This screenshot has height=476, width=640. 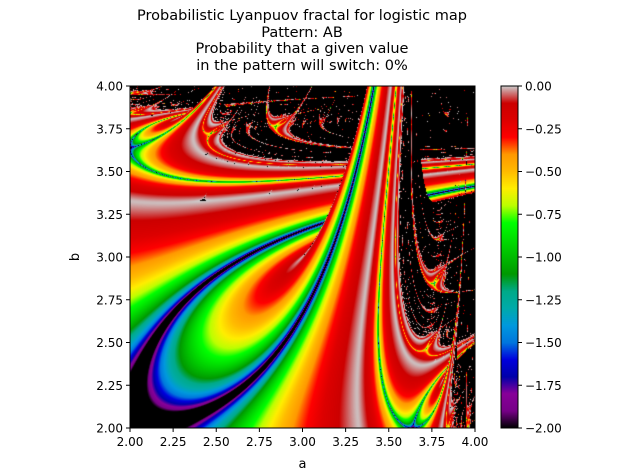 I want to click on x-tick-label: 3.25, so click(x=345, y=442).